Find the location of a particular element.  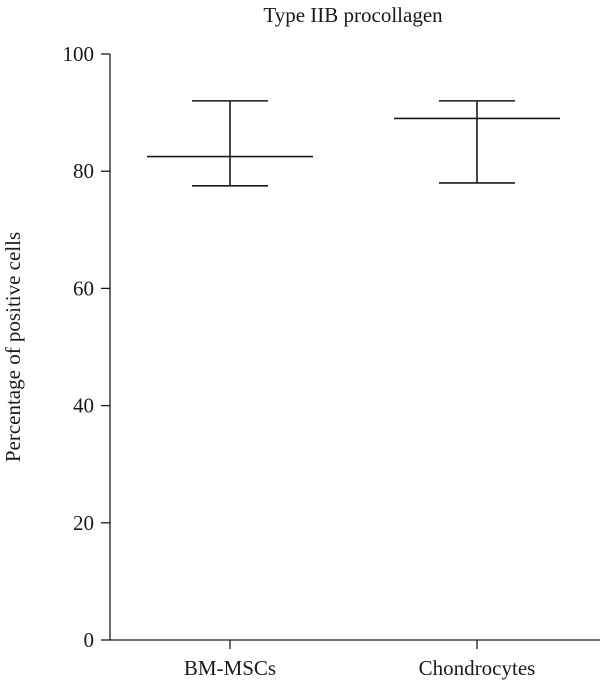

y-tick-label: 100 is located at coordinates (79, 54).